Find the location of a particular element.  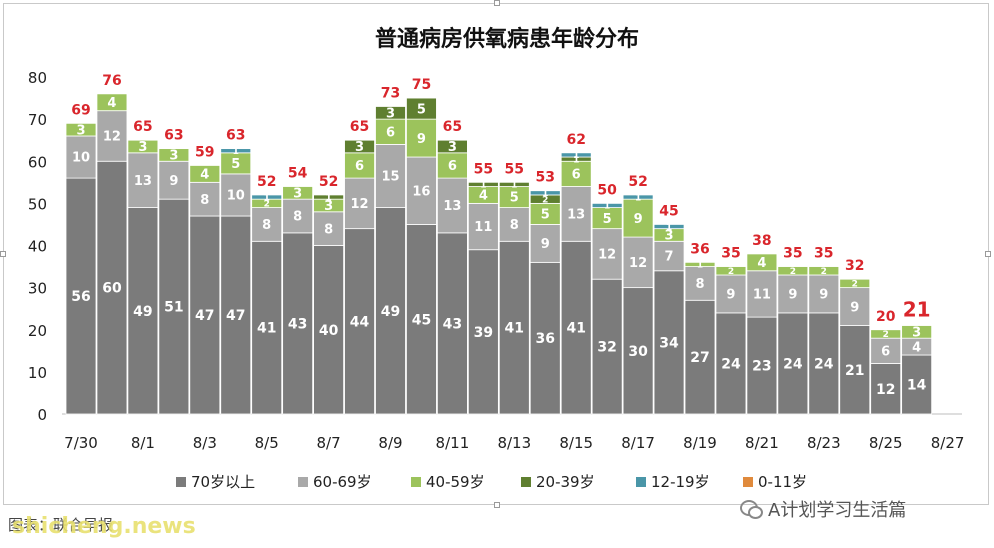

x-tick-label: 8/21 is located at coordinates (762, 443).